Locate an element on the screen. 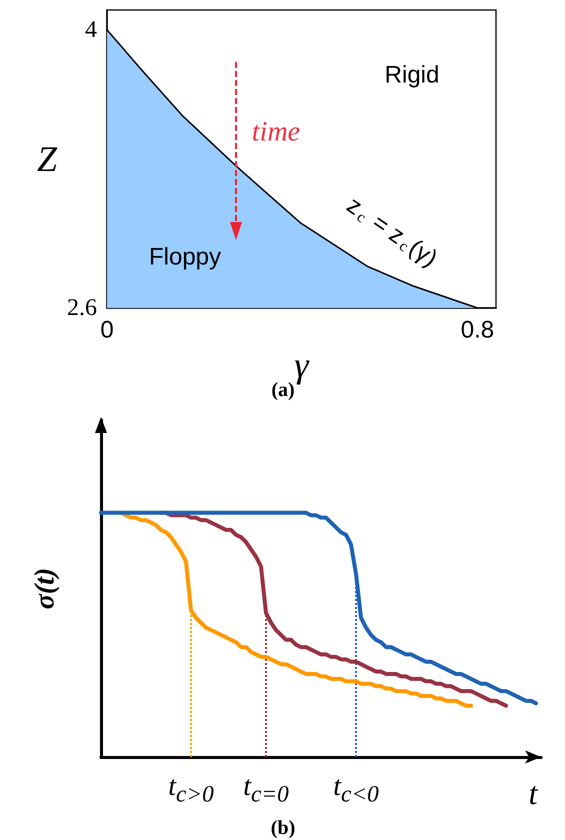 This screenshot has height=840, width=565. x-tick-label: 0.8 is located at coordinates (477, 330).